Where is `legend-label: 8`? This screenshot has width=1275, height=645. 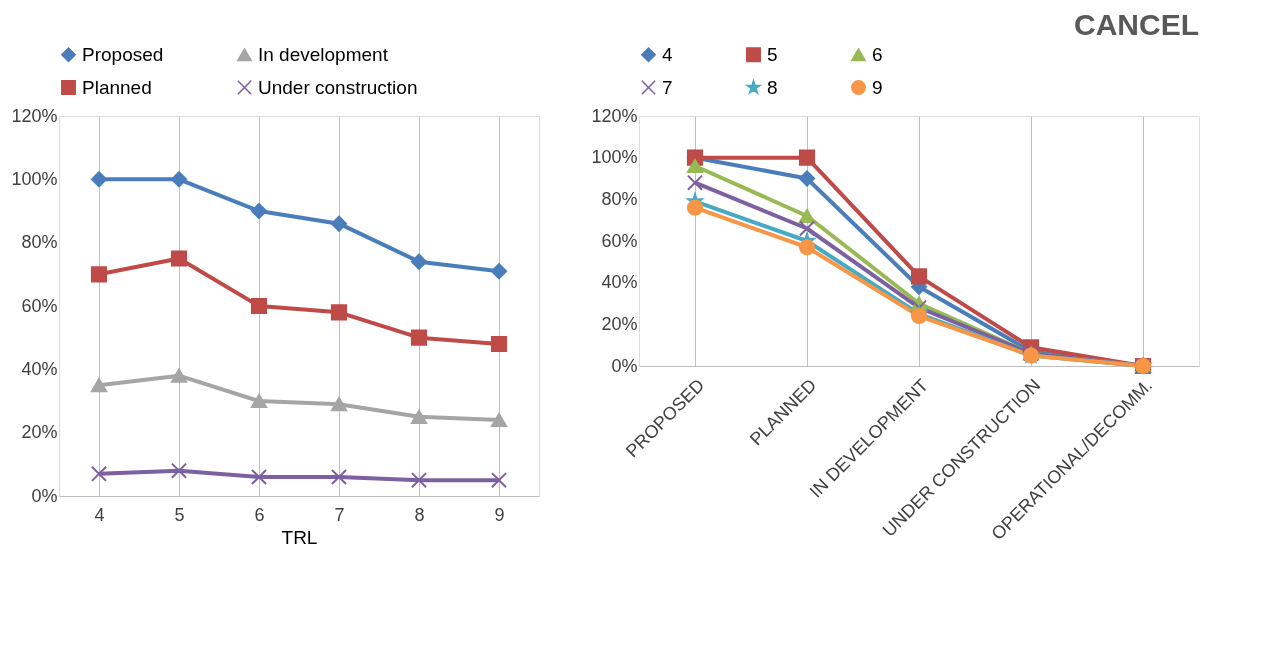 legend-label: 8 is located at coordinates (772, 87).